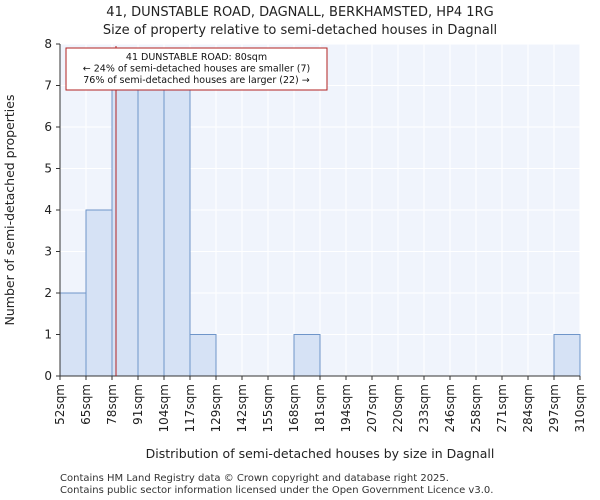 This screenshot has height=500, width=600. Describe the element at coordinates (48, 376) in the screenshot. I see `y-tick-label: 0` at that location.